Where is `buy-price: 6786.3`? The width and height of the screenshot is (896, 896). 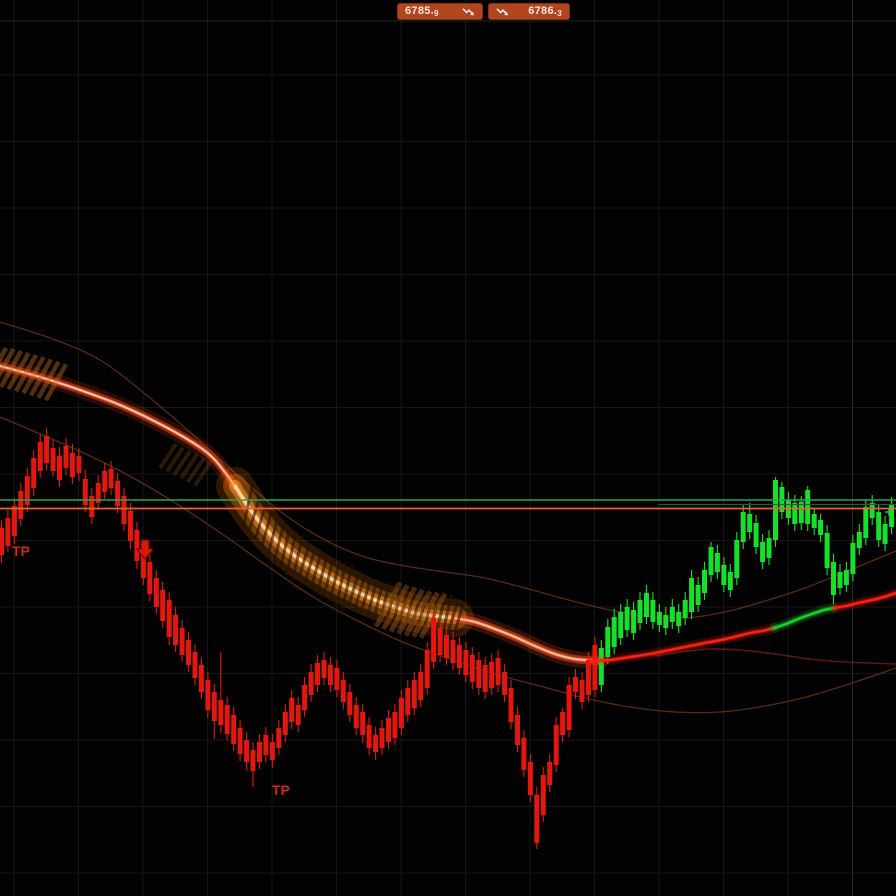 buy-price: 6786.3 is located at coordinates (545, 11).